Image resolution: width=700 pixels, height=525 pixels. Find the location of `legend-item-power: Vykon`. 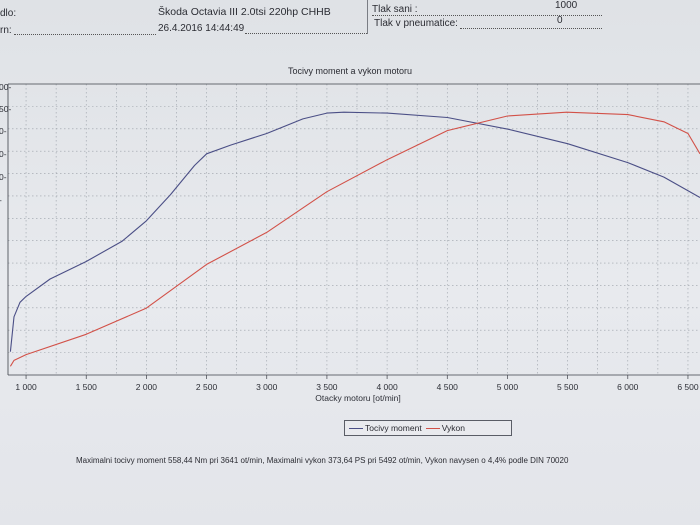

legend-item-power: Vykon is located at coordinates (445, 428).